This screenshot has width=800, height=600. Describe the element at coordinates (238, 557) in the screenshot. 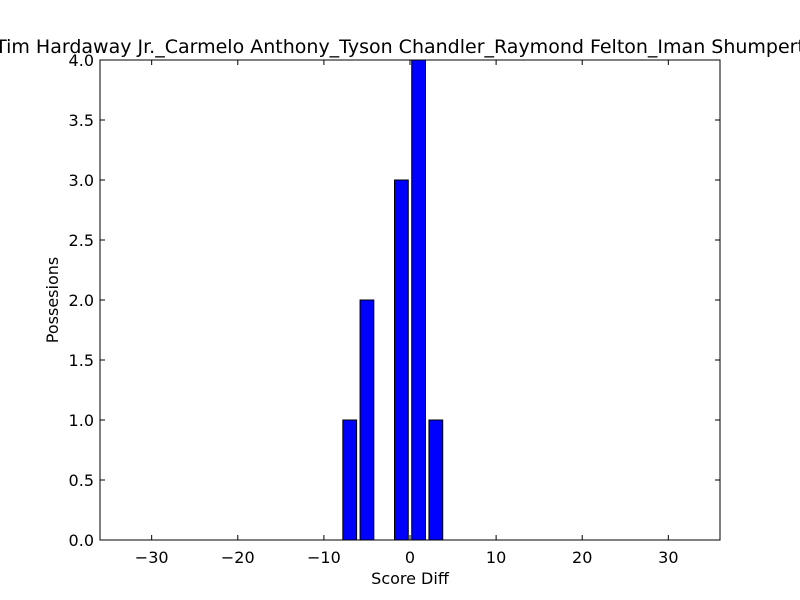

I see `x-tick-label: −20` at that location.